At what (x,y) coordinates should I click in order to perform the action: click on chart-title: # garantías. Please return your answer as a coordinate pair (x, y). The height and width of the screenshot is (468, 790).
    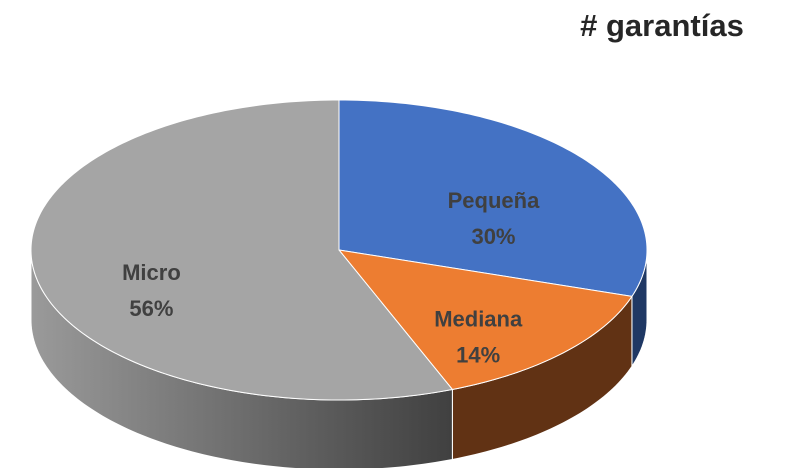
    Looking at the image, I should click on (662, 25).